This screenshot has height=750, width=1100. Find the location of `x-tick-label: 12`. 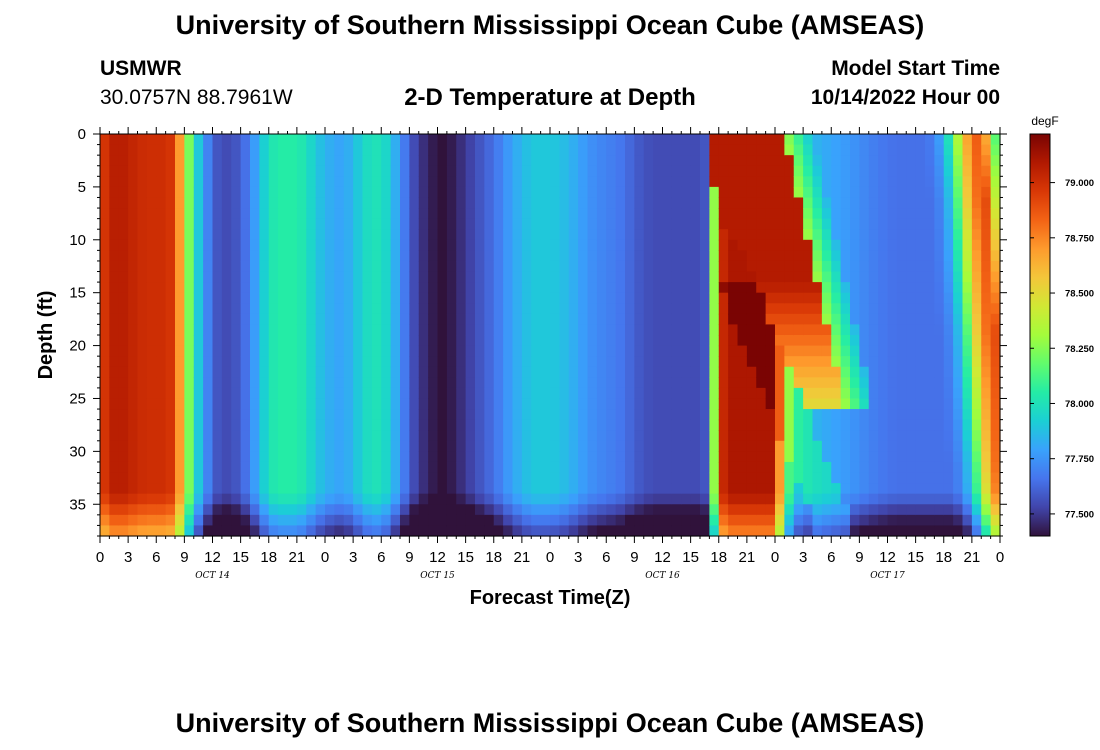

x-tick-label: 12 is located at coordinates (887, 557).